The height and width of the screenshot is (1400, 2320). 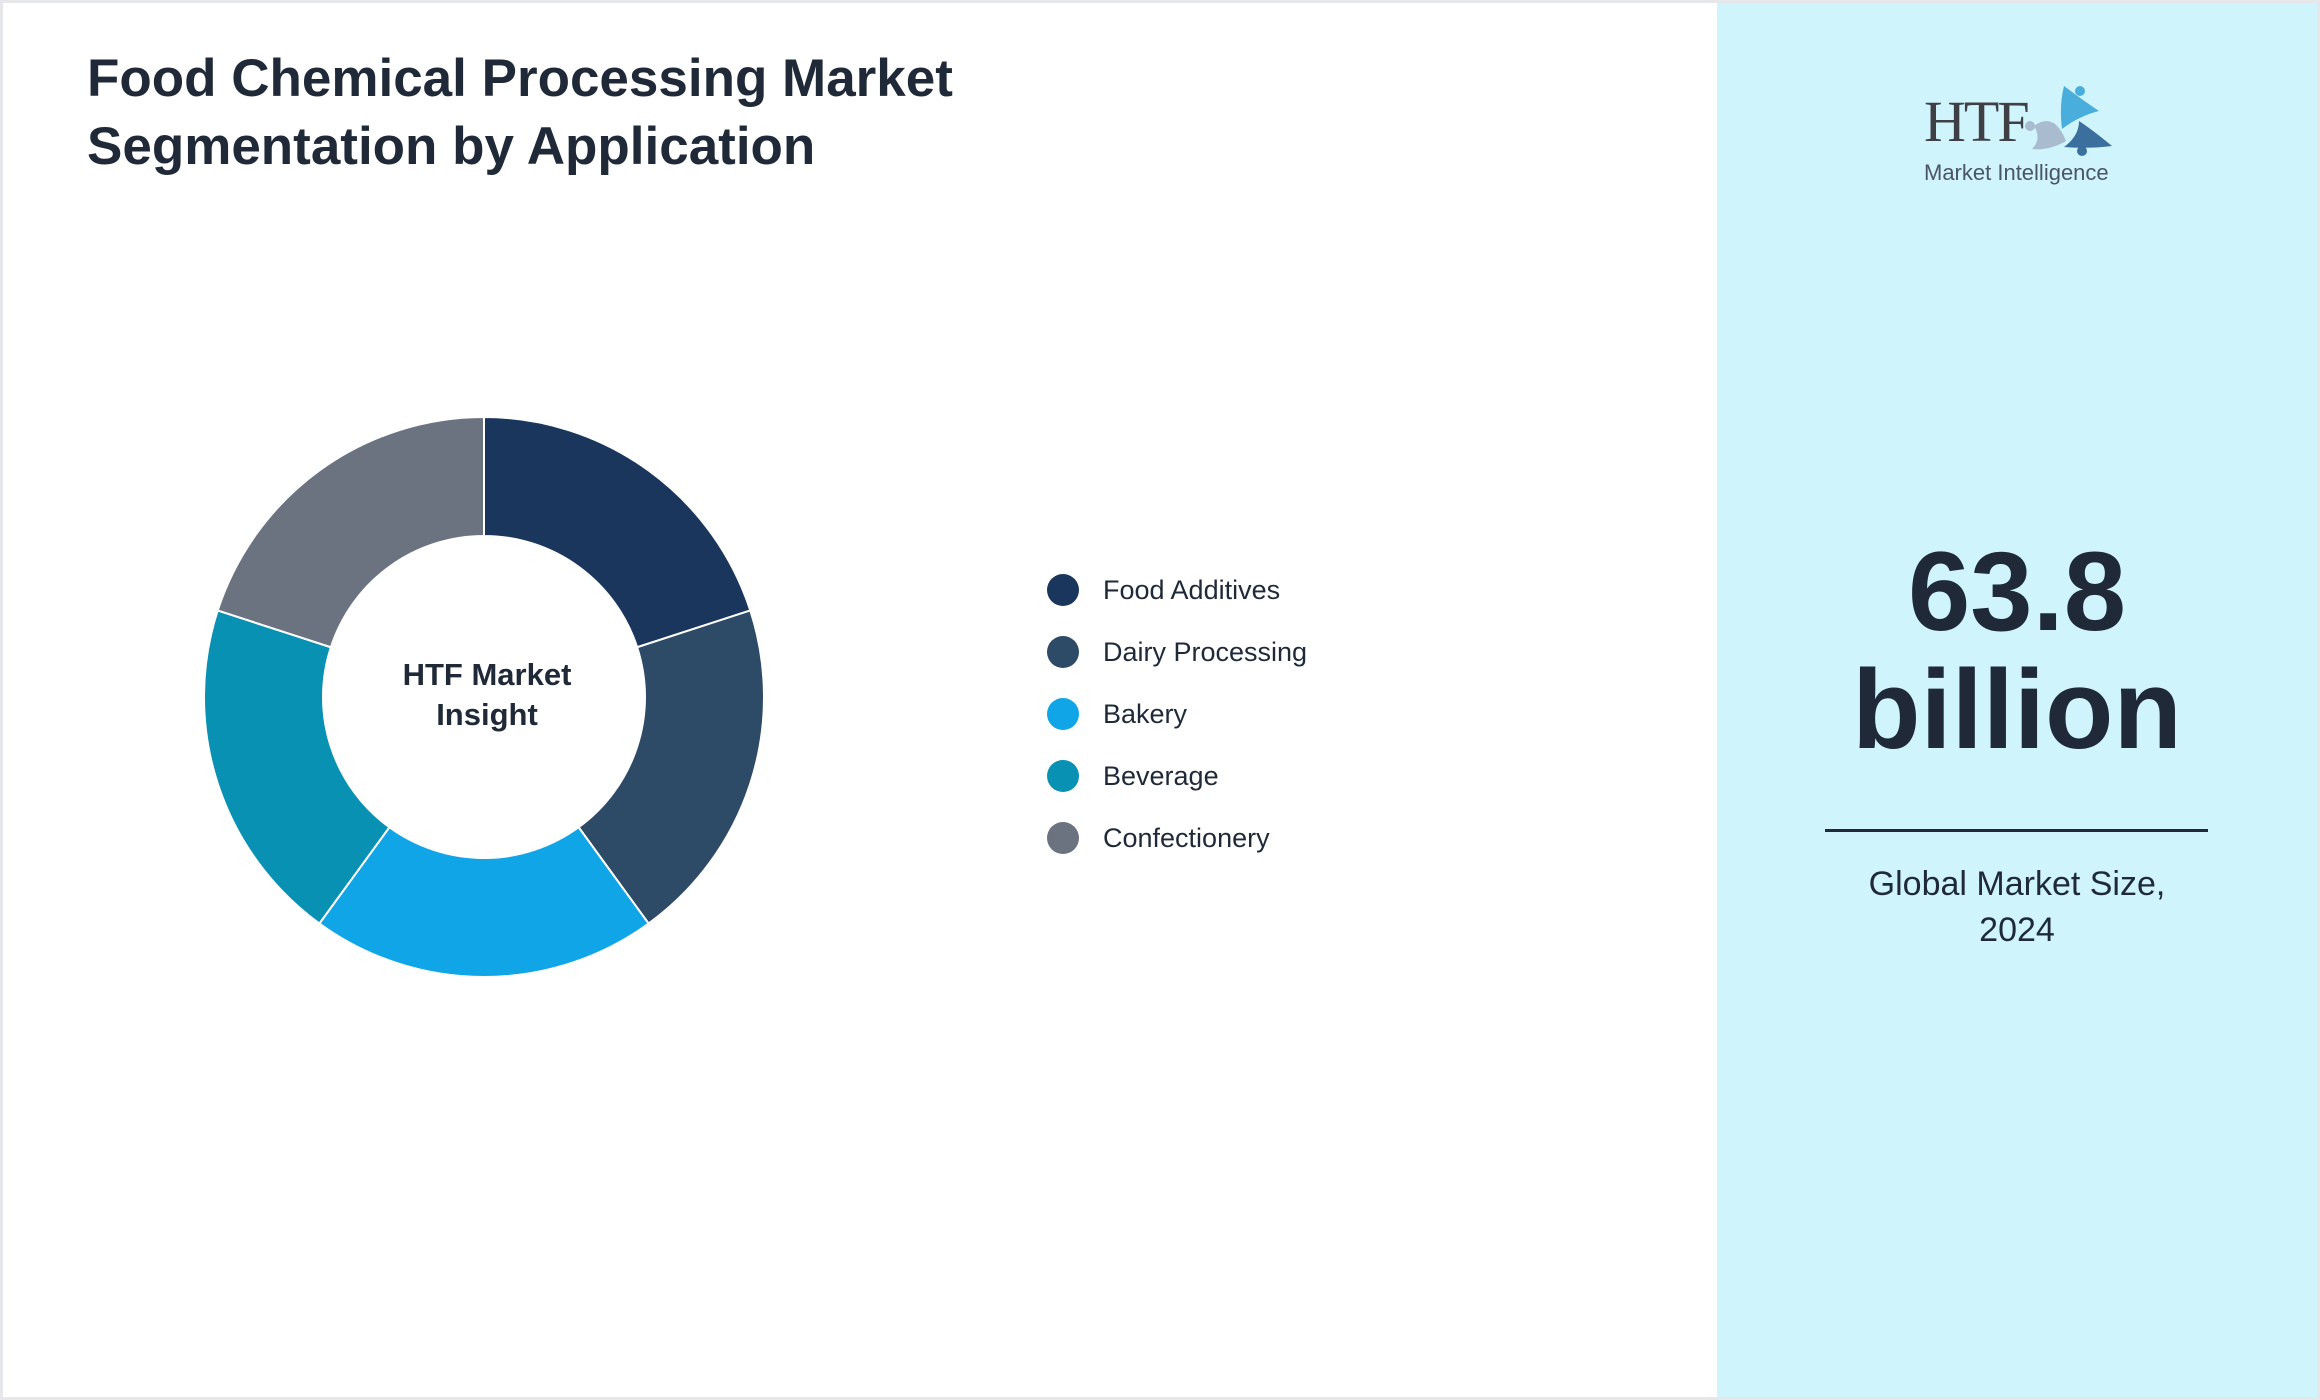 I want to click on caption-line-2: 2024, so click(x=2017, y=930).